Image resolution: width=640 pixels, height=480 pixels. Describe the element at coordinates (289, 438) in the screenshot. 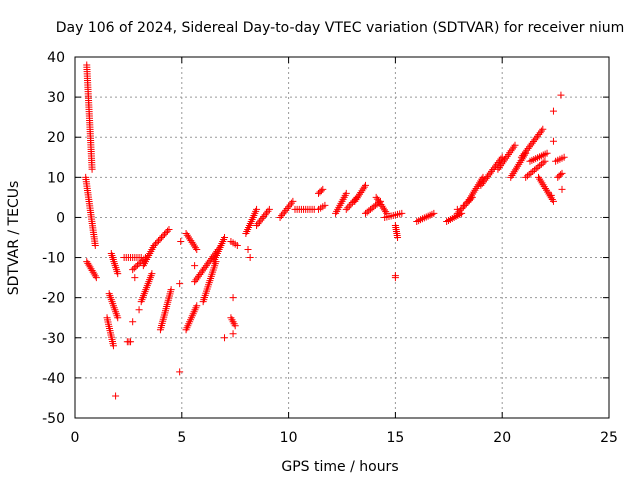

I see `x-tick-label: 10` at that location.